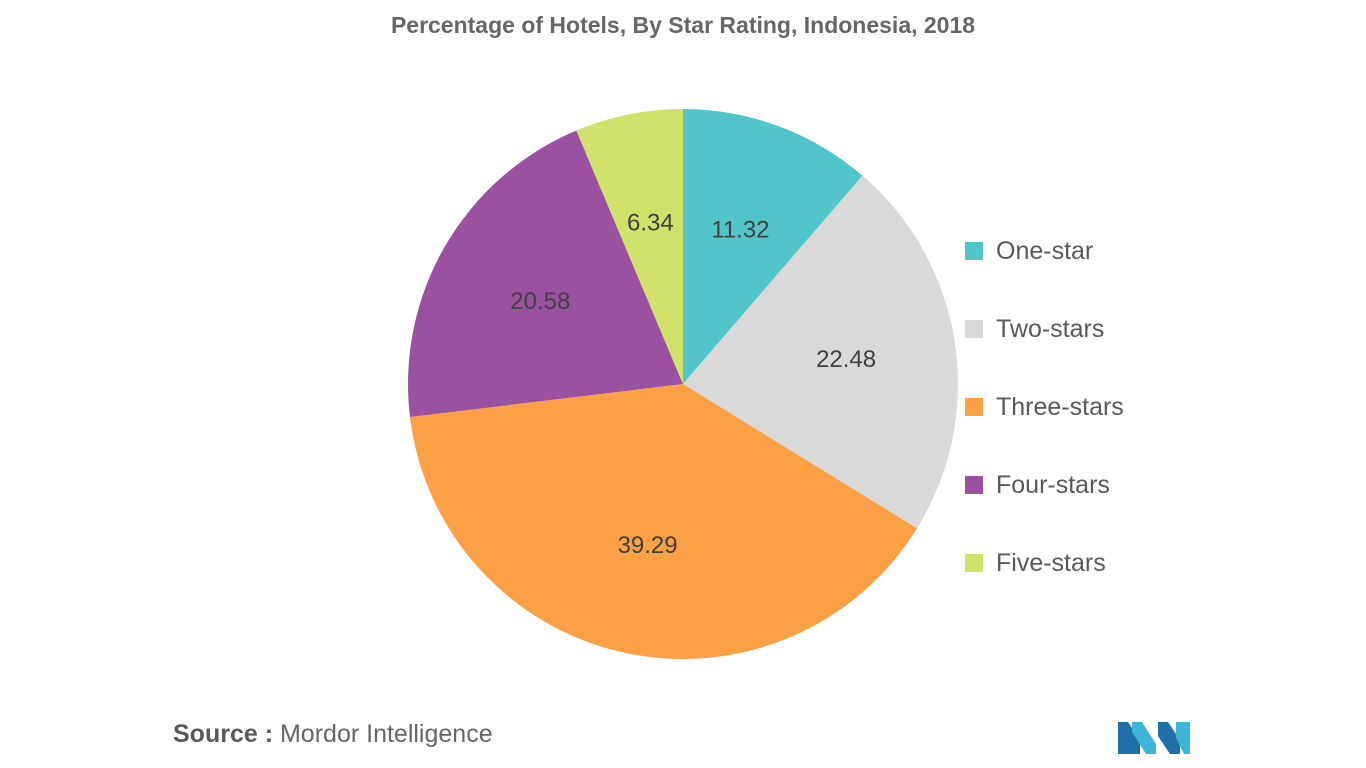 The height and width of the screenshot is (768, 1366). I want to click on pie-slice-two-stars, so click(820, 352).